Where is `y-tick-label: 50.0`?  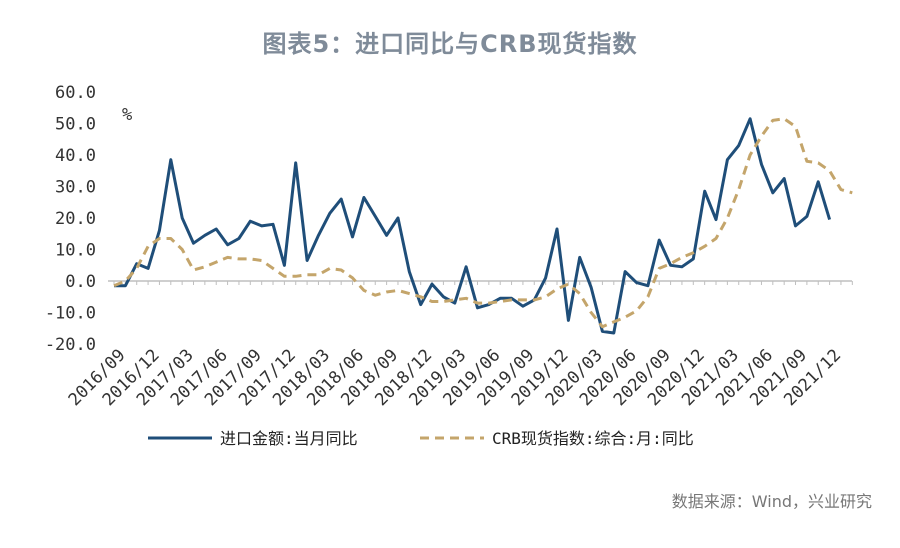 y-tick-label: 50.0 is located at coordinates (75, 125).